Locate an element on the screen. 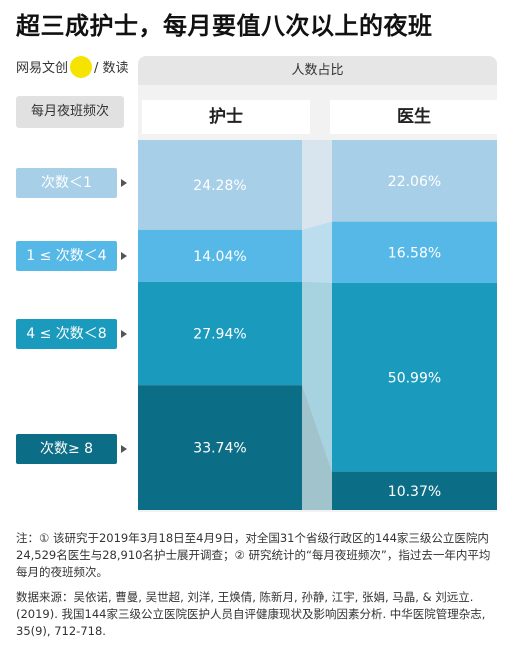 This screenshot has width=513, height=655. data-label-nurse-1: 24.28% is located at coordinates (219, 186).